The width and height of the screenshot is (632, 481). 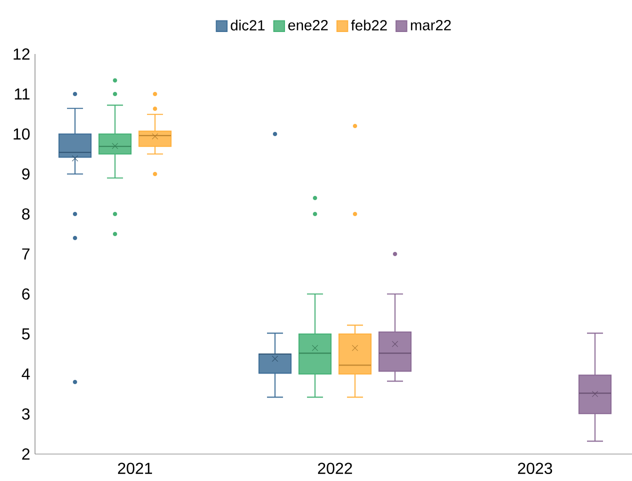 I want to click on y-tick-label: 10, so click(x=22, y=134).